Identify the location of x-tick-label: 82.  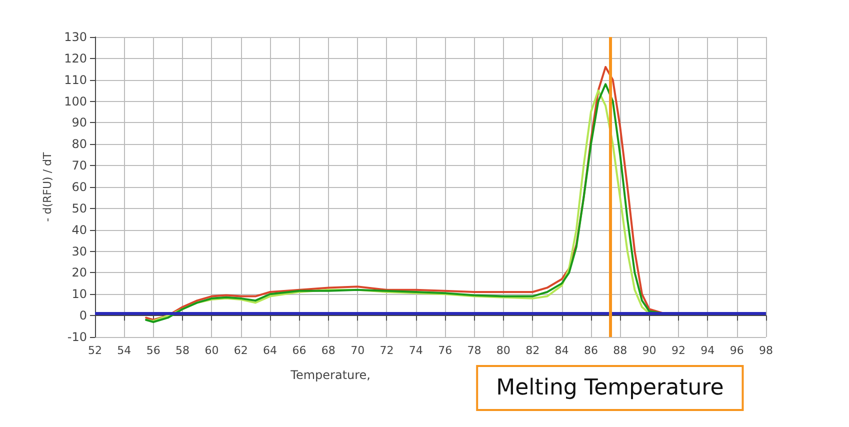
(533, 350).